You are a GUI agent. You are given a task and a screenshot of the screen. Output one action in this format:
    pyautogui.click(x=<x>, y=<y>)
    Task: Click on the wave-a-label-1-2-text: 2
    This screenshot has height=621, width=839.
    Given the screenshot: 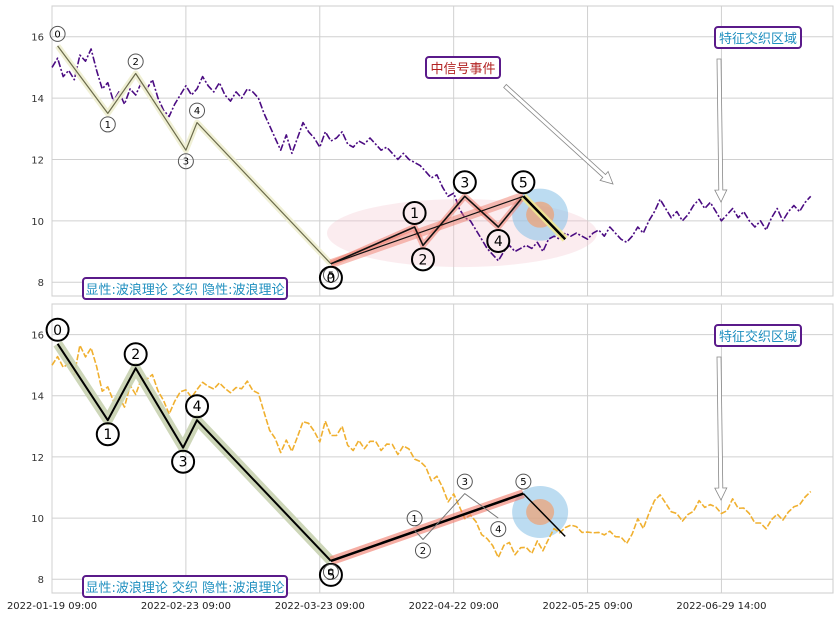 What is the action you would take?
    pyautogui.click(x=135, y=355)
    